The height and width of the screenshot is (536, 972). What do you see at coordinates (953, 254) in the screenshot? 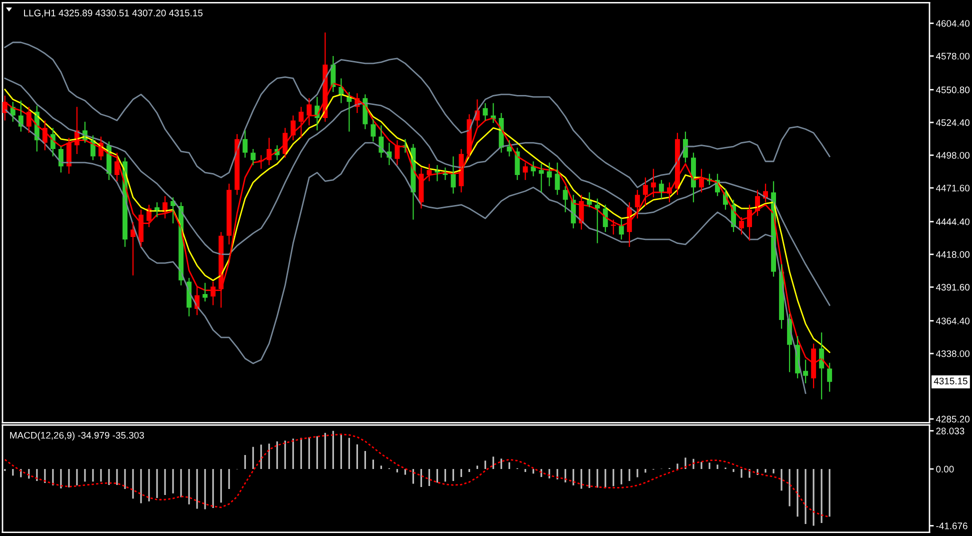
I see `y-tick-label: 4418.00` at bounding box center [953, 254].